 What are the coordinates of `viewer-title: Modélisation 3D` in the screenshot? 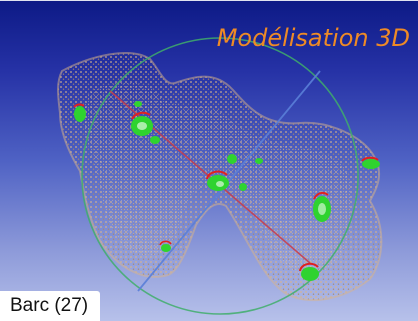 It's located at (313, 38).